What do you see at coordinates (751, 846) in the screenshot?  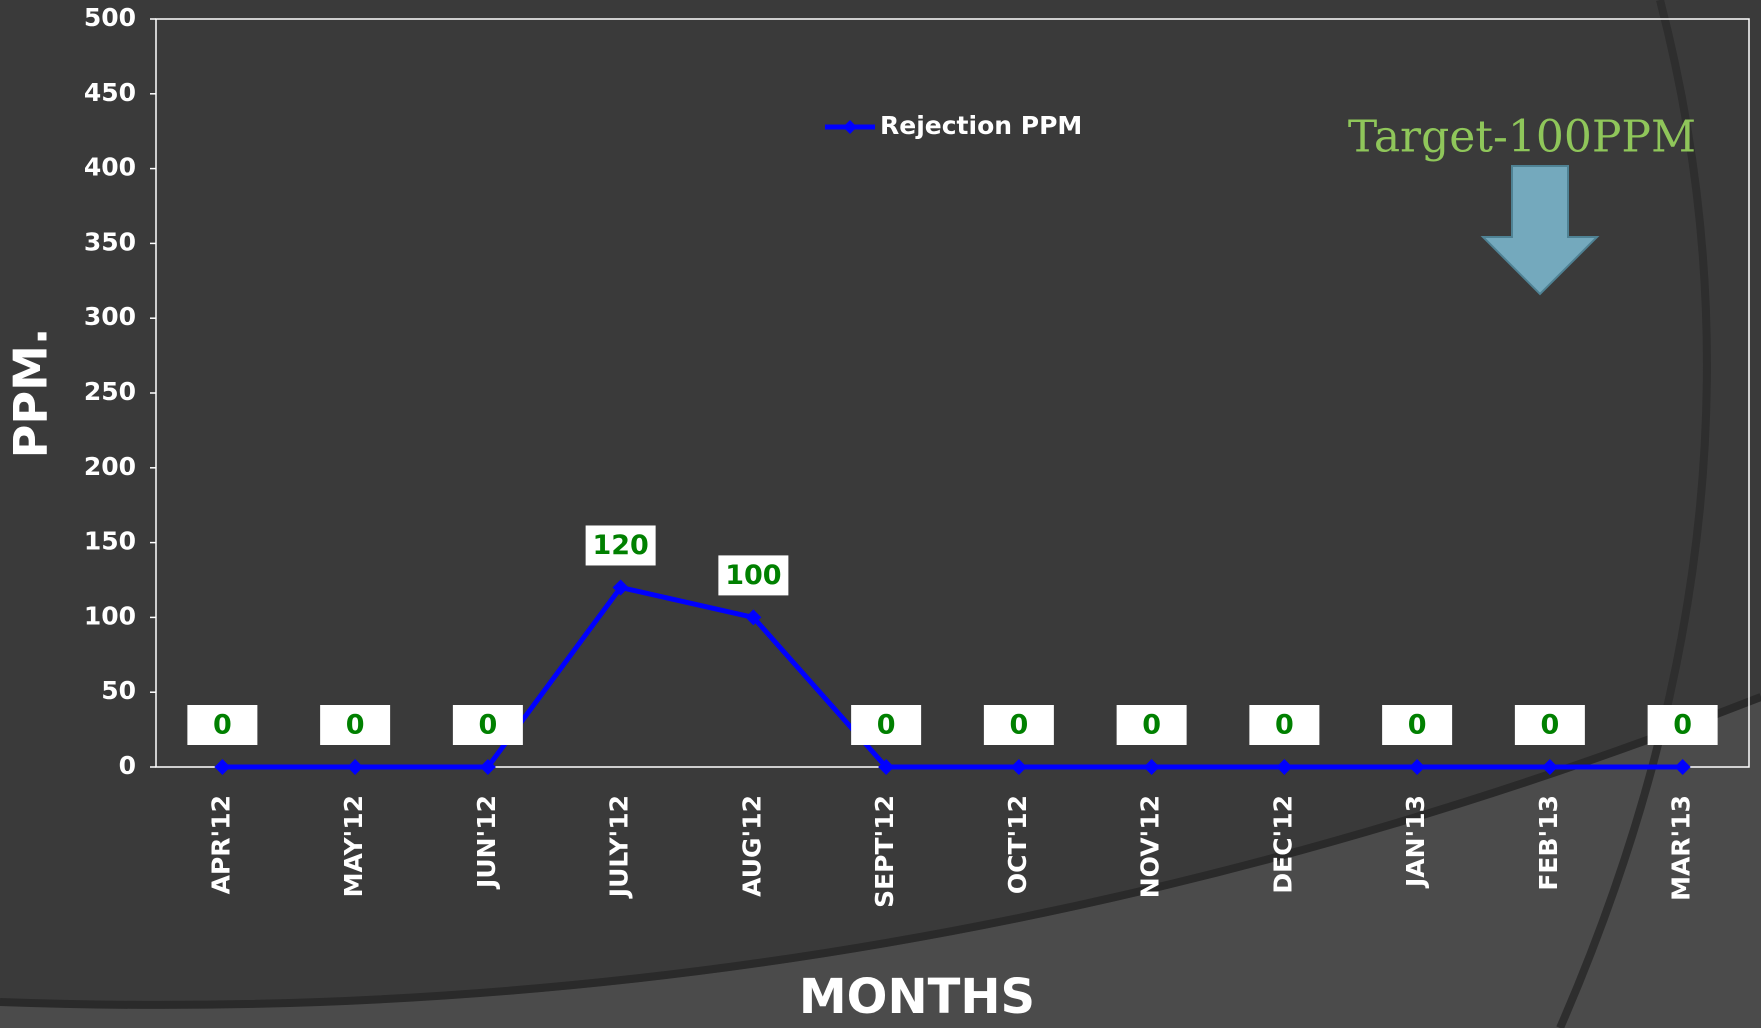 I see `x-tick-label: AUG'12` at bounding box center [751, 846].